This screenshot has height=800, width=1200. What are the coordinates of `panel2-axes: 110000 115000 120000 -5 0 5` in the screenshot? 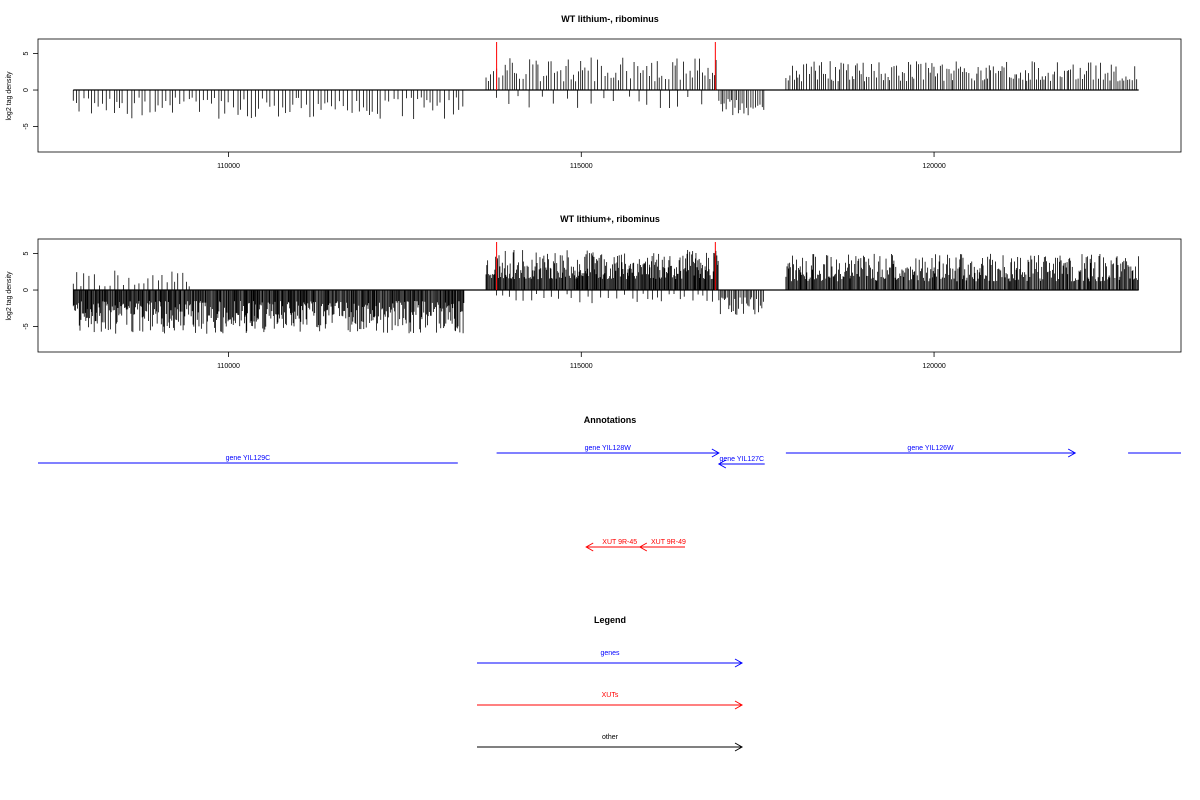 It's located at (484, 311).